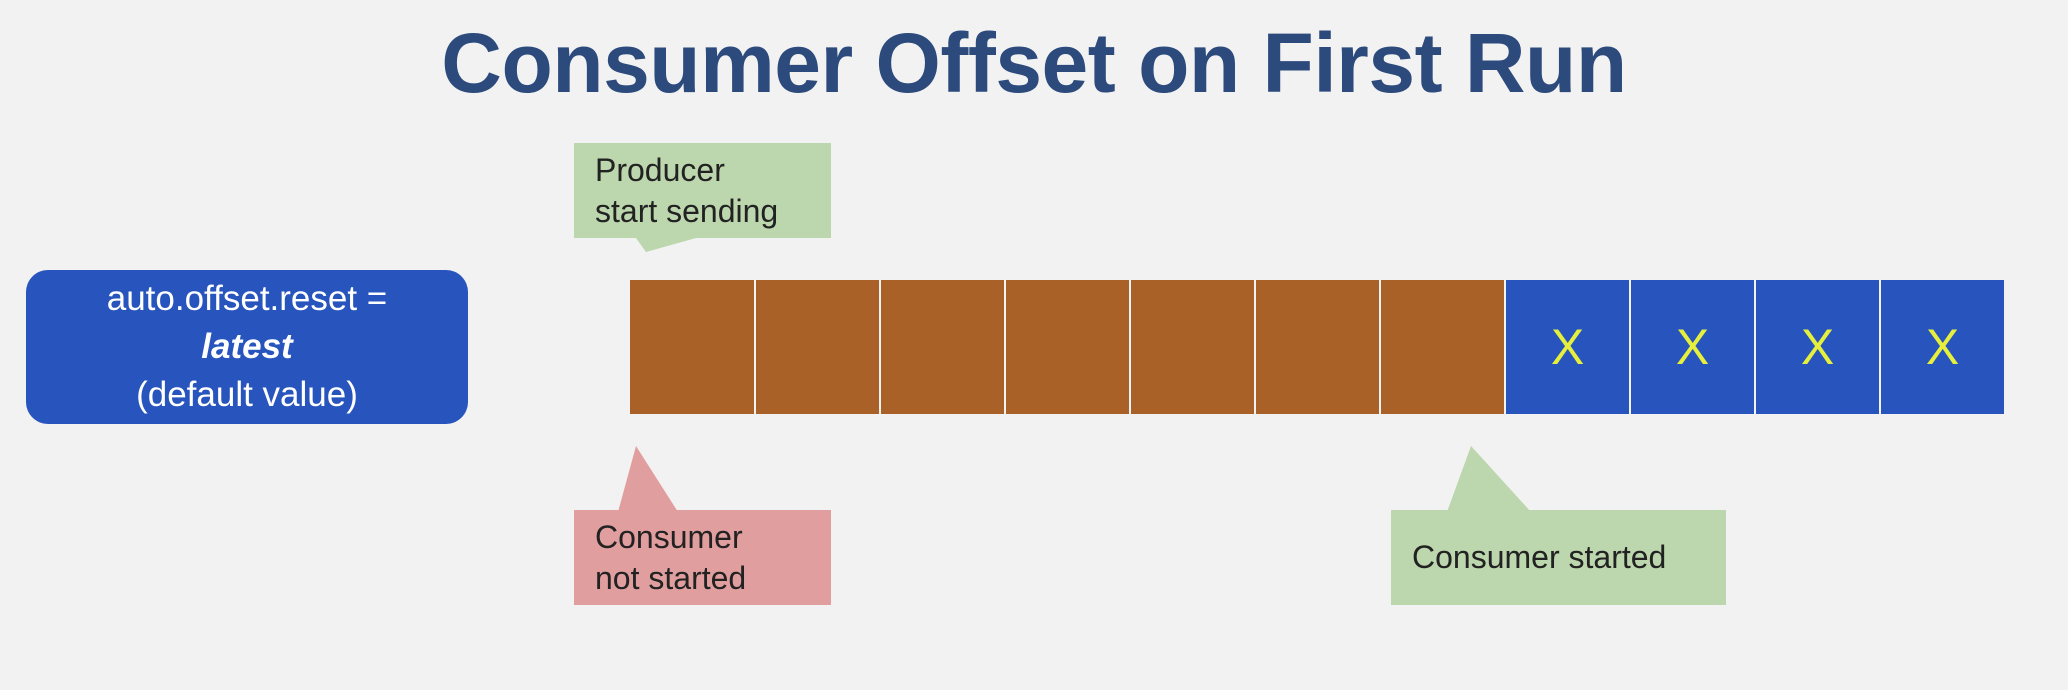 This screenshot has height=690, width=2068. What do you see at coordinates (671, 578) in the screenshot?
I see `consumer-not-started-line2: not started` at bounding box center [671, 578].